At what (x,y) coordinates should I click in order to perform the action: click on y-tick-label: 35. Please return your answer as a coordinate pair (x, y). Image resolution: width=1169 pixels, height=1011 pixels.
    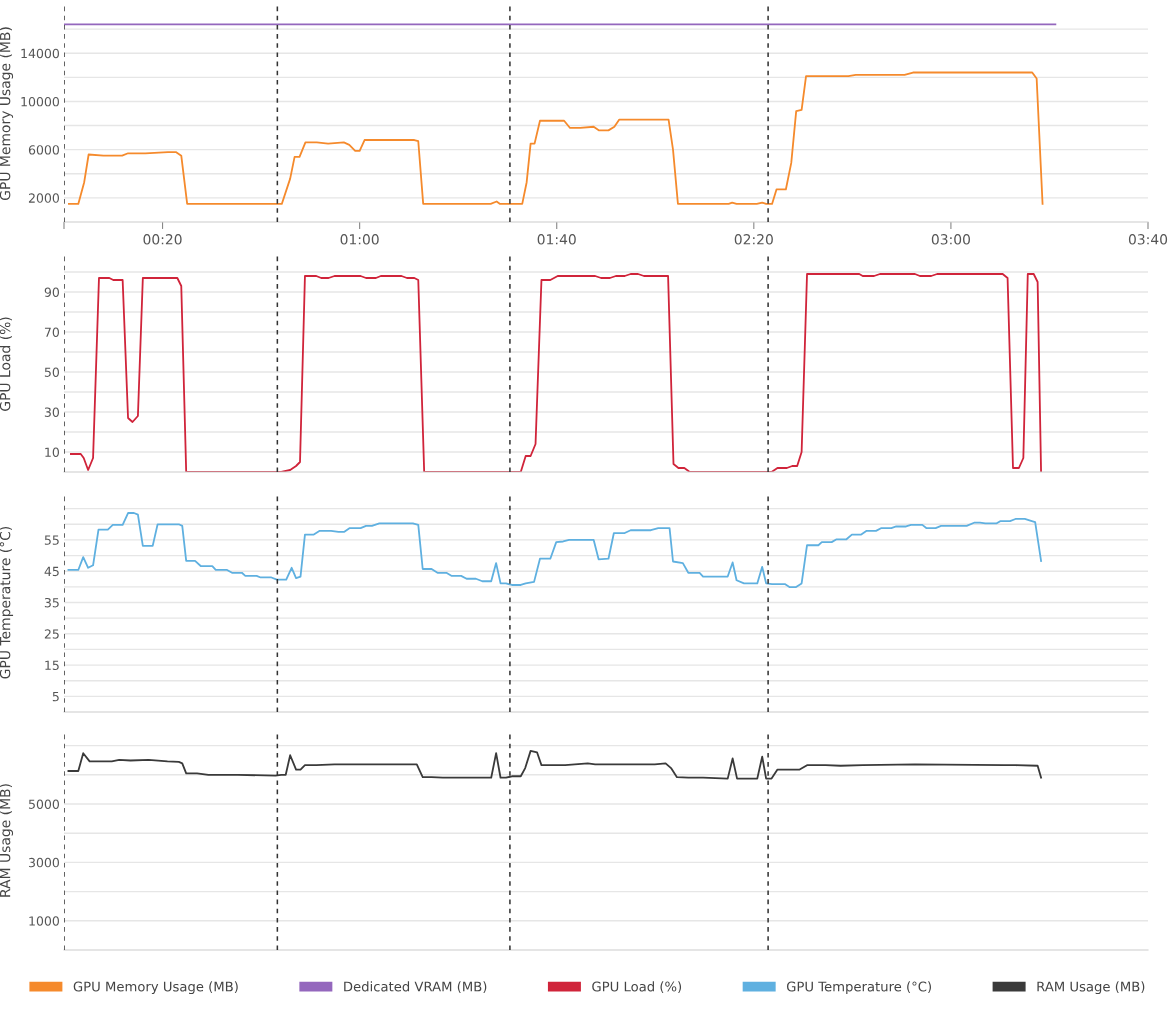
    Looking at the image, I should click on (51, 602).